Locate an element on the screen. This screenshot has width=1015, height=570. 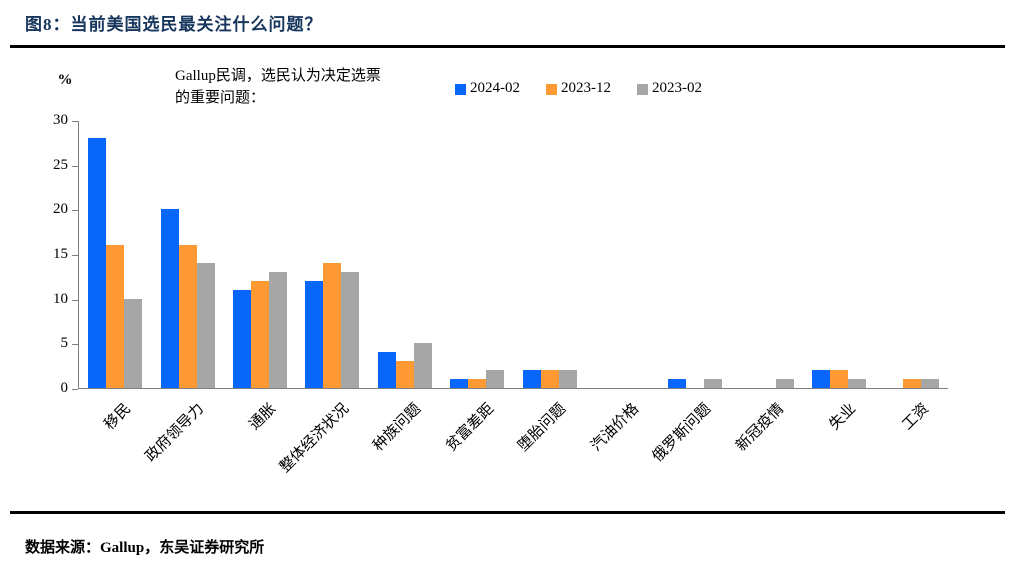
y-tick-label: 20 is located at coordinates (60, 209).